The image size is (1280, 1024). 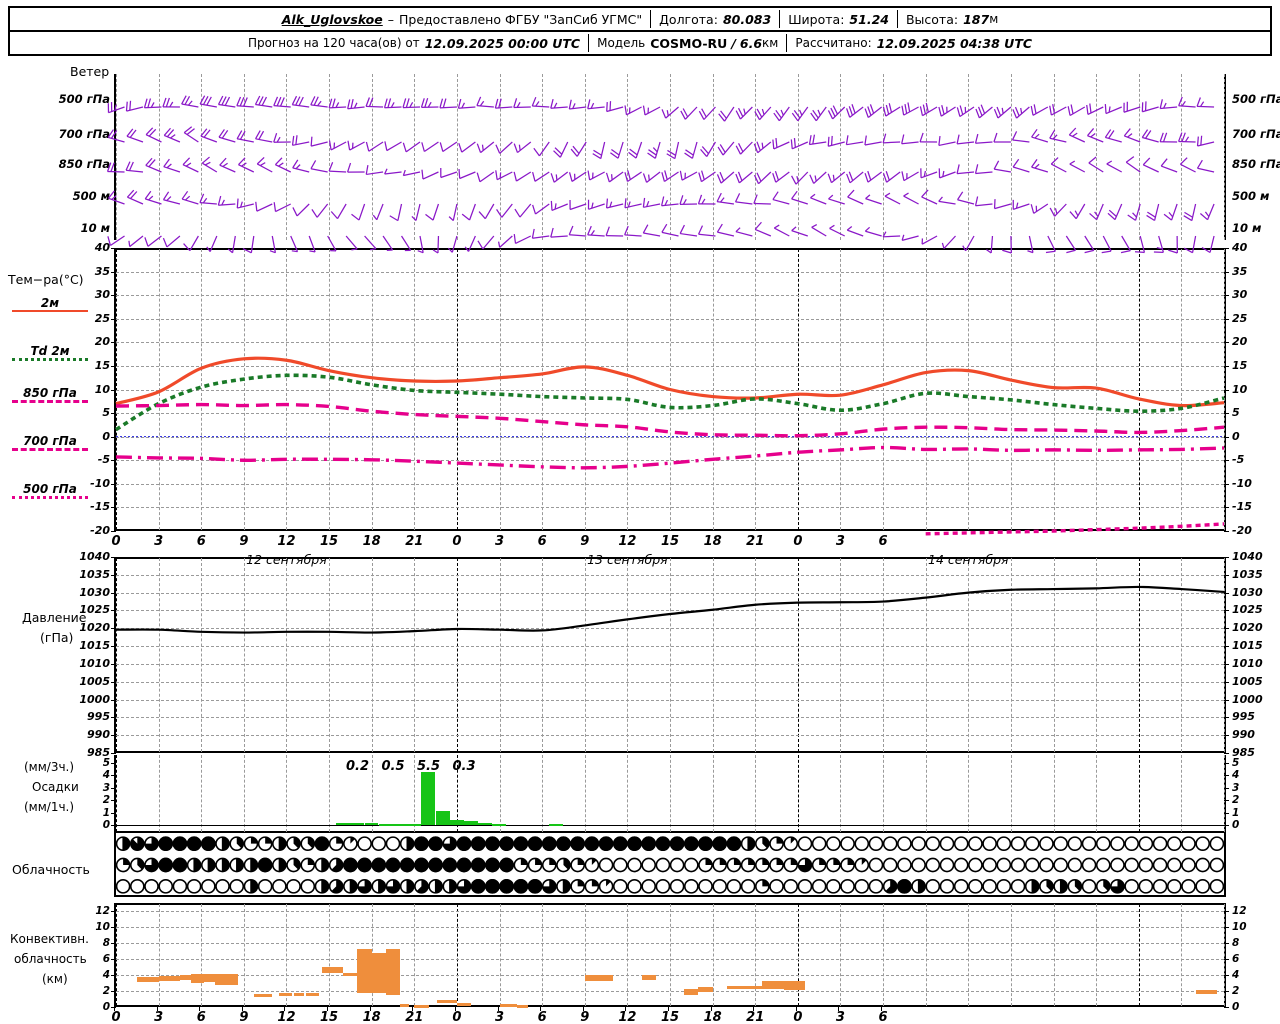 What do you see at coordinates (94, 699) in the screenshot?
I see `pressure-axis-tick: 1000` at bounding box center [94, 699].